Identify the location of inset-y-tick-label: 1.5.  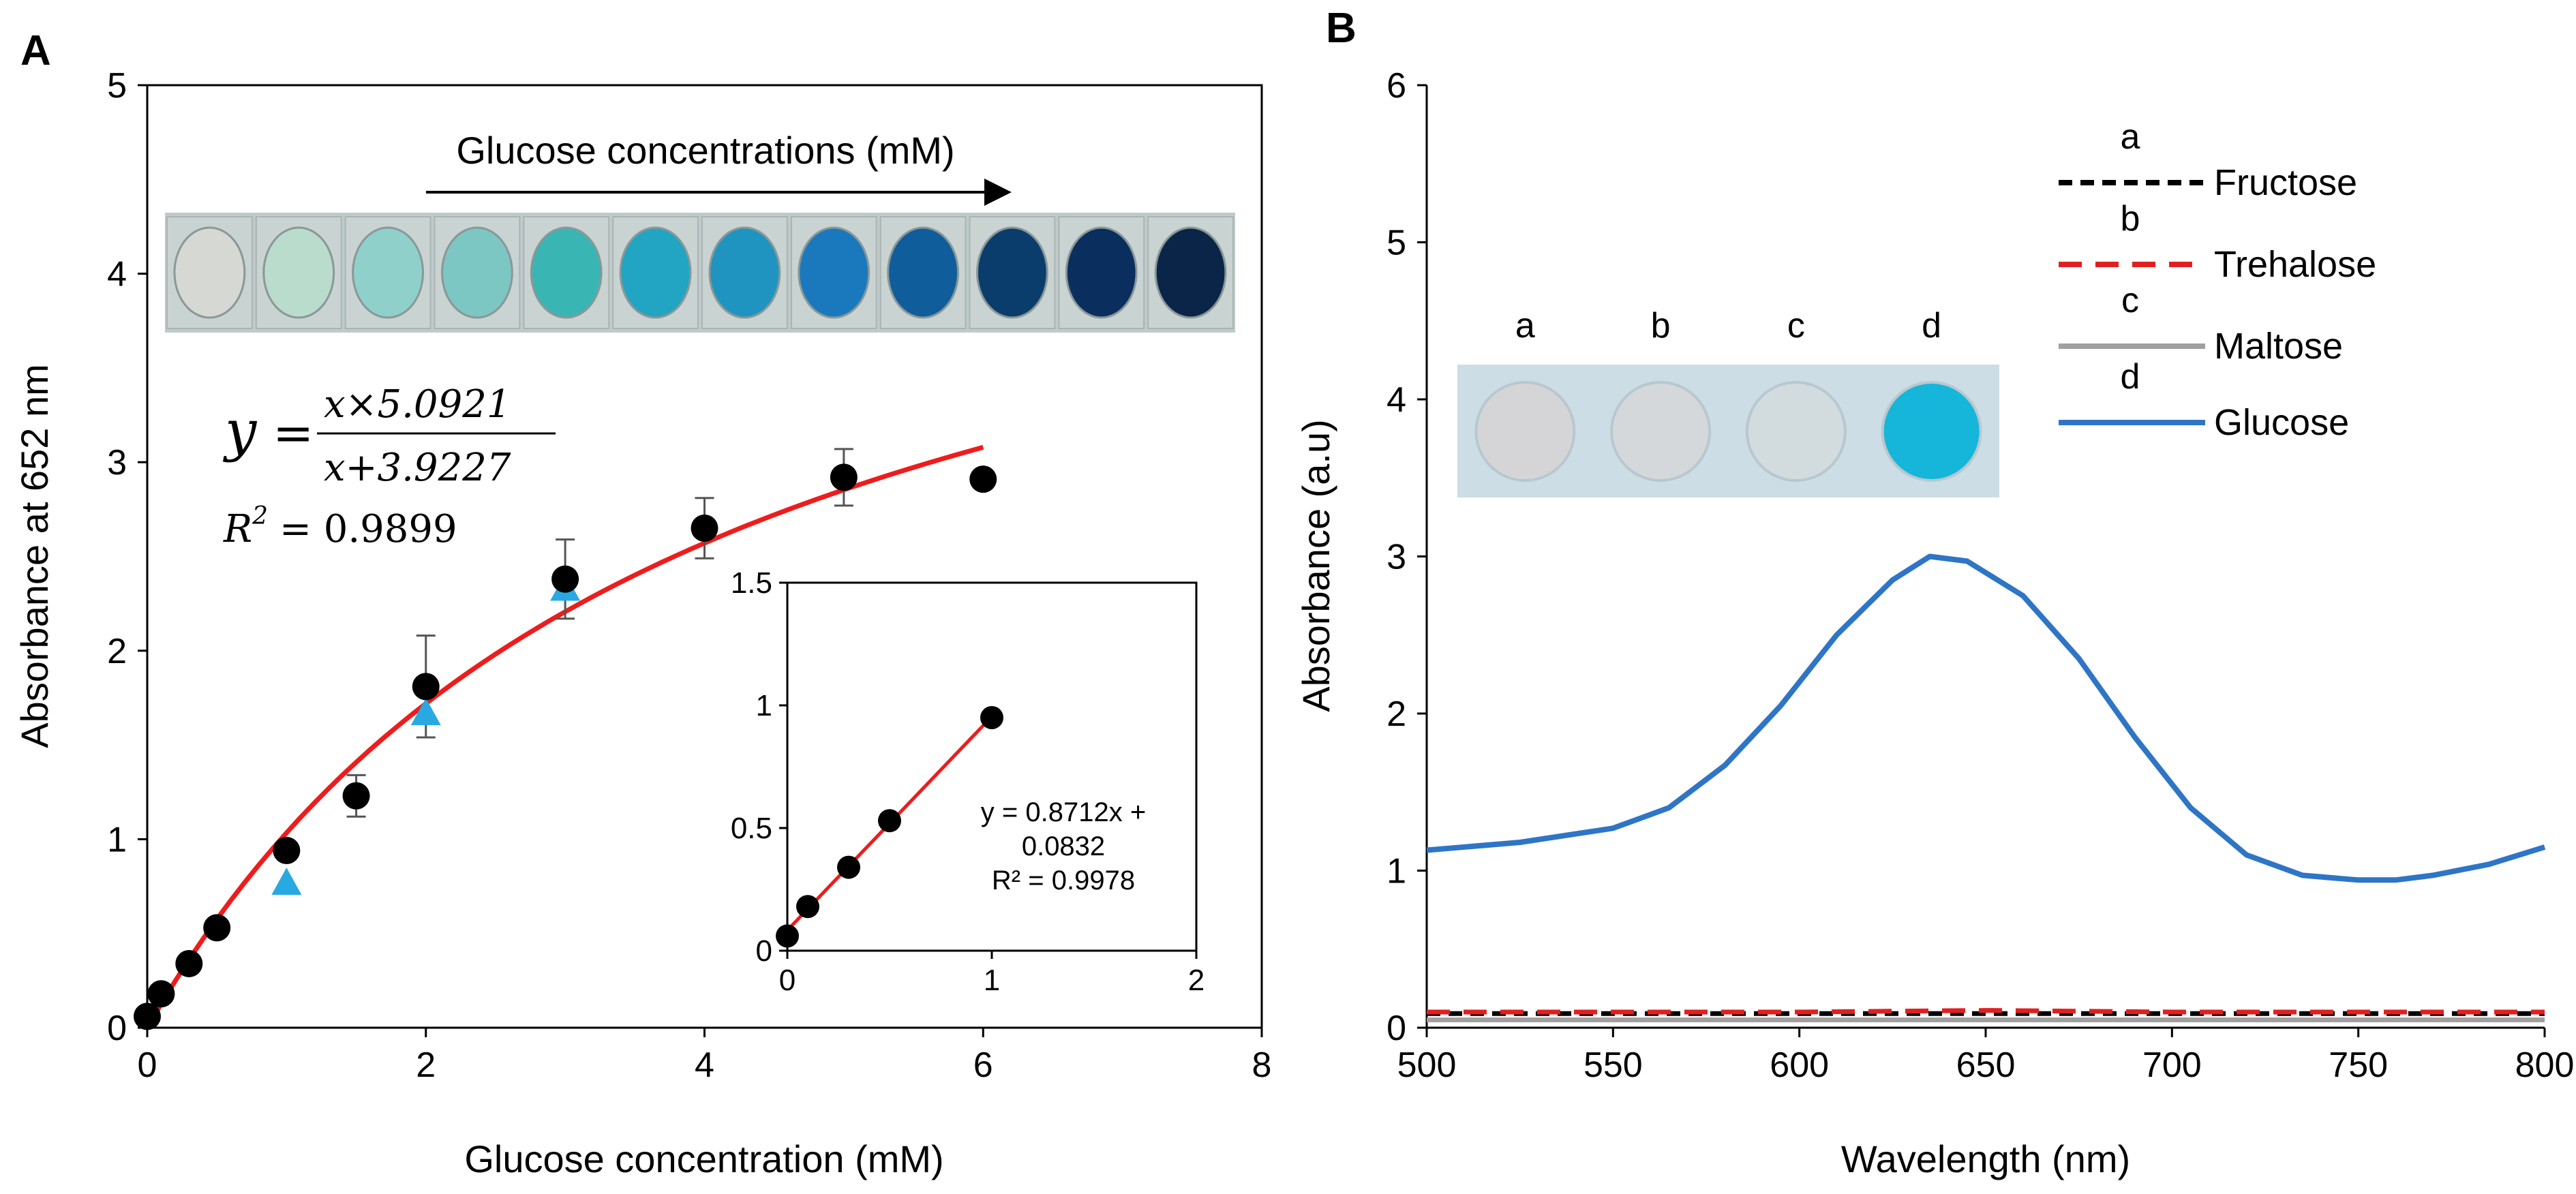
(752, 583).